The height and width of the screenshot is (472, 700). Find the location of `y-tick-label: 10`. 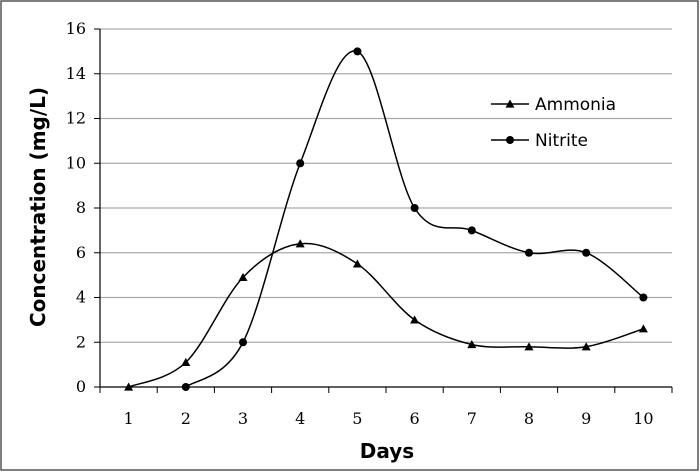

y-tick-label: 10 is located at coordinates (76, 162).